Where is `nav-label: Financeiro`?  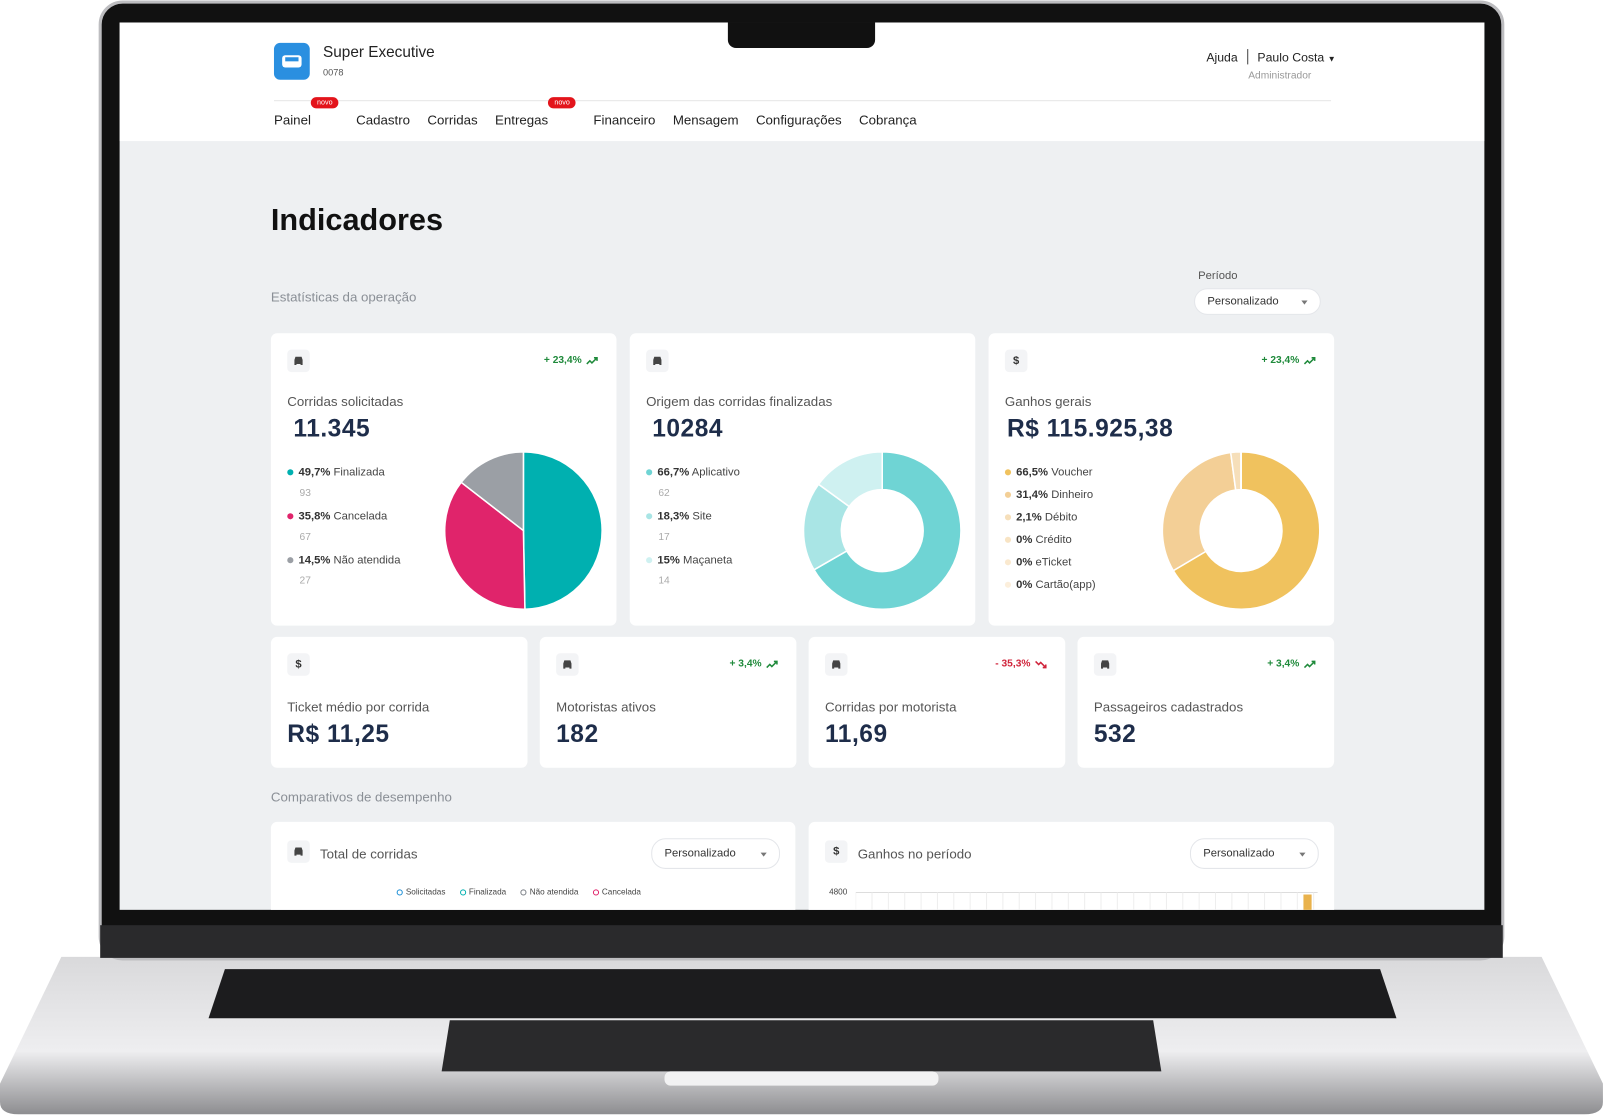 nav-label: Financeiro is located at coordinates (624, 120).